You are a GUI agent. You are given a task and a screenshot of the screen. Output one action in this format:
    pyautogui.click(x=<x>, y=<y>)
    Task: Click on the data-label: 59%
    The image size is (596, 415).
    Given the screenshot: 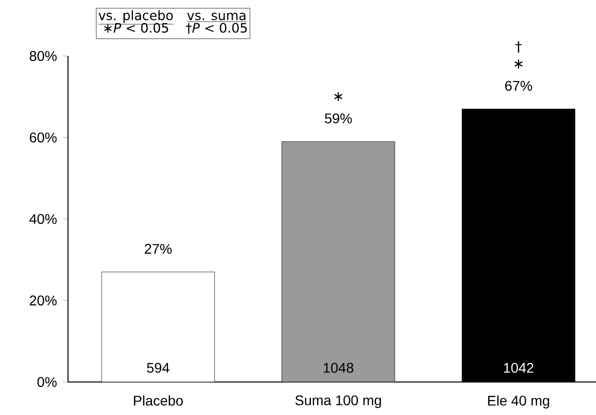 What is the action you would take?
    pyautogui.click(x=338, y=118)
    